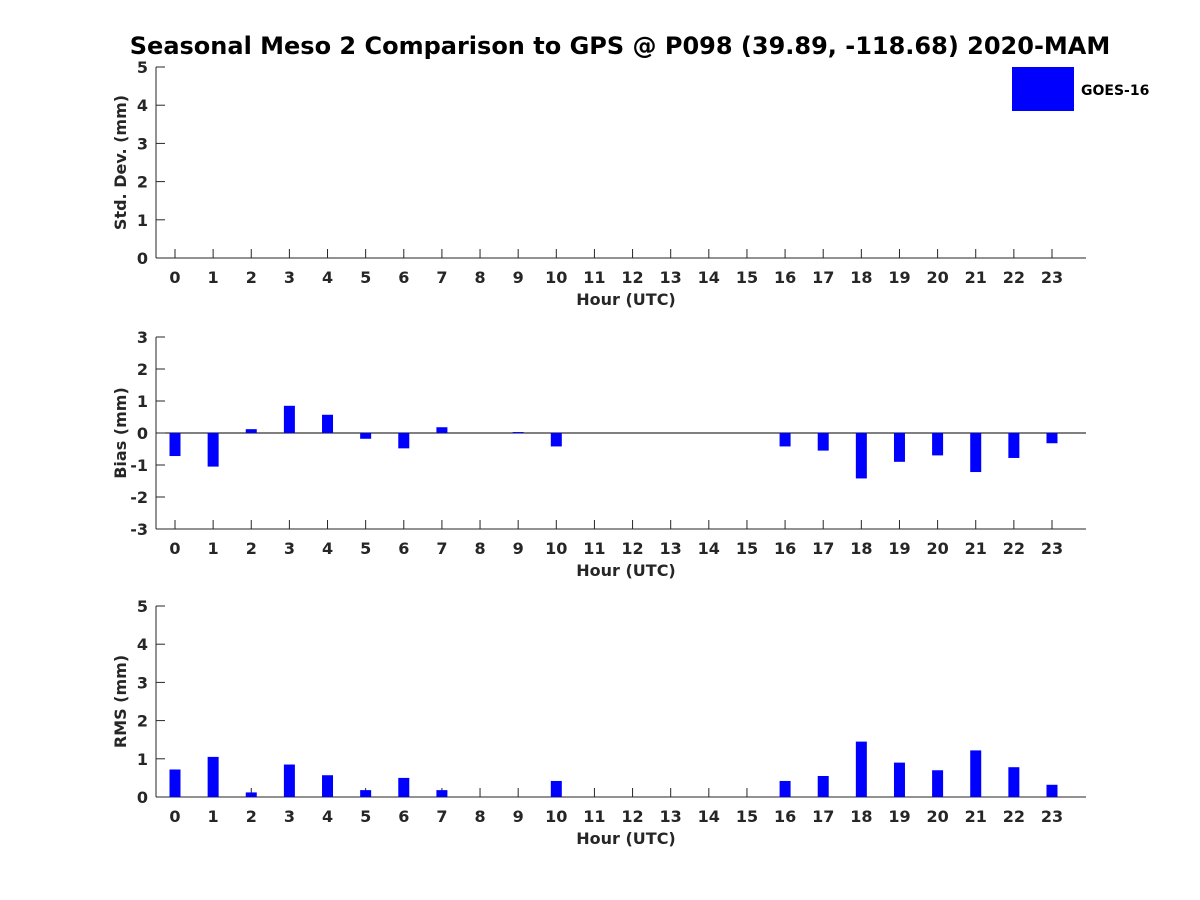 This screenshot has width=1200, height=900. Describe the element at coordinates (213, 277) in the screenshot. I see `std-dev-x-tick-label: 1` at that location.